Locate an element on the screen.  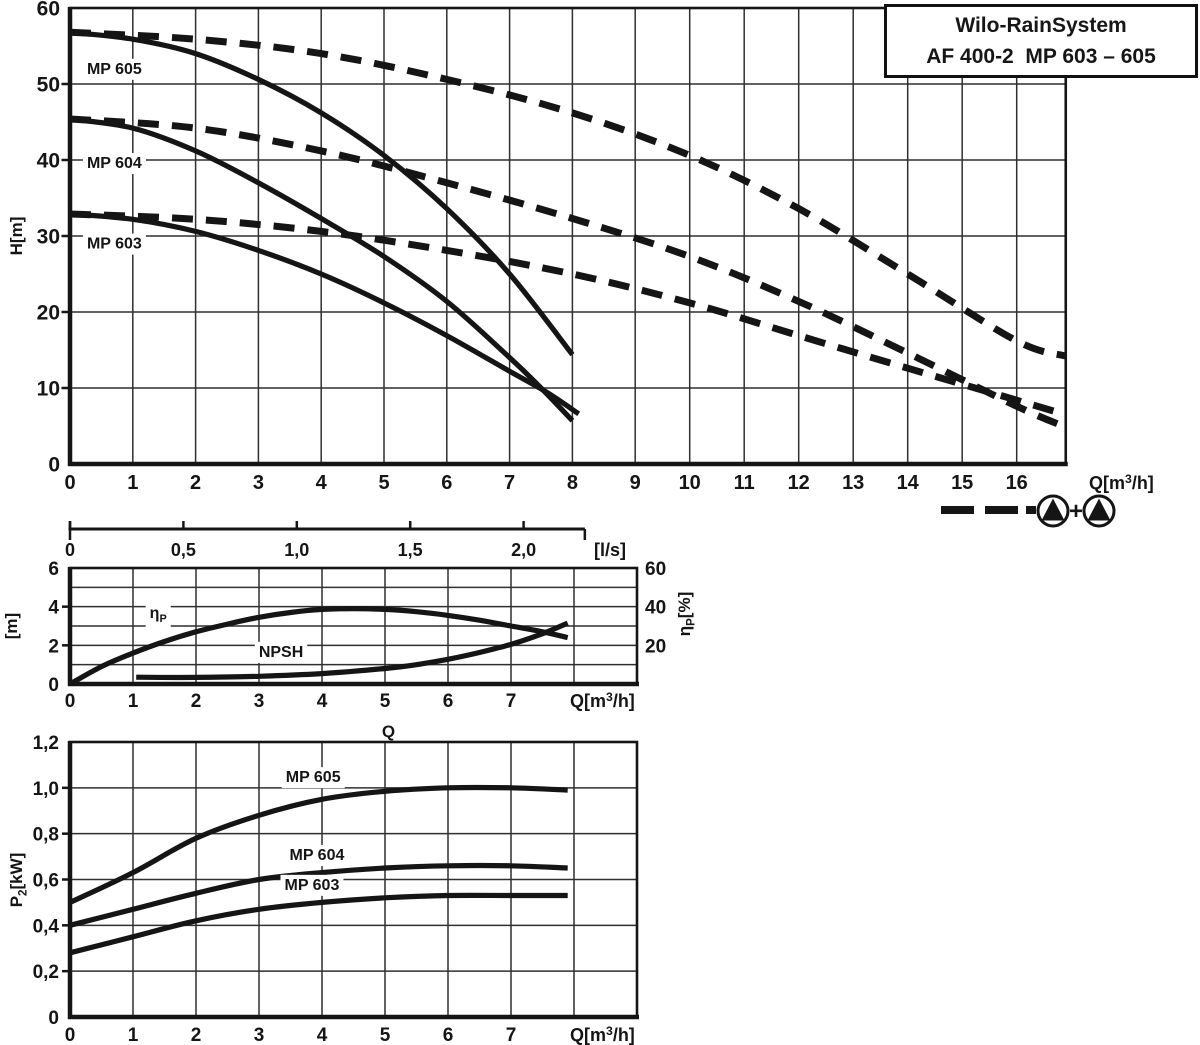
plus-sign: + is located at coordinates (1076, 511).